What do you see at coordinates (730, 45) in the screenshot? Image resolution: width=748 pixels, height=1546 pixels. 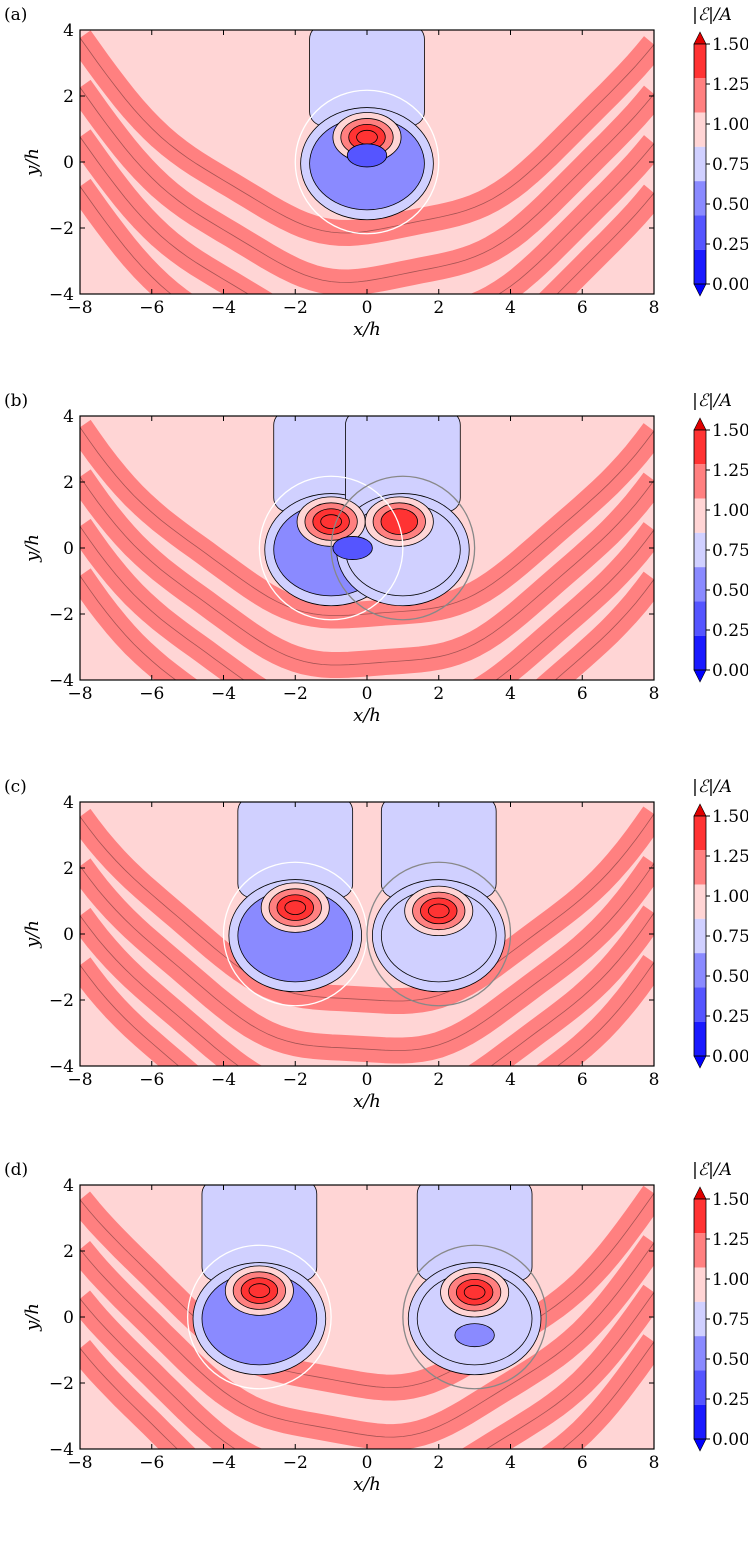 I see `colorbar-tick-label: 1.50` at bounding box center [730, 45].